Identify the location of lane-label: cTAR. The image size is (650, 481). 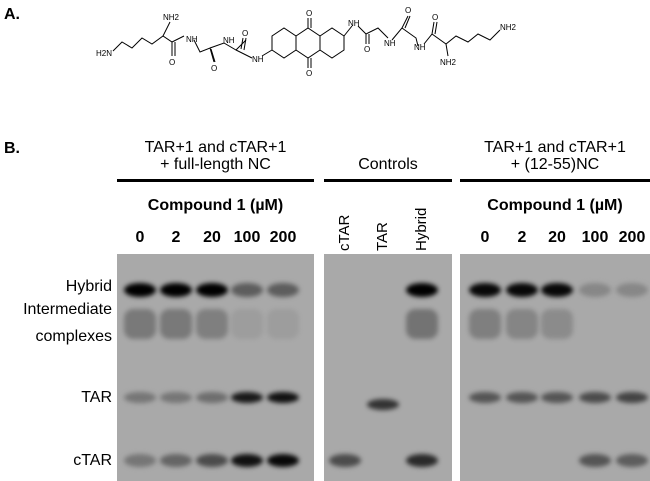
(344, 232).